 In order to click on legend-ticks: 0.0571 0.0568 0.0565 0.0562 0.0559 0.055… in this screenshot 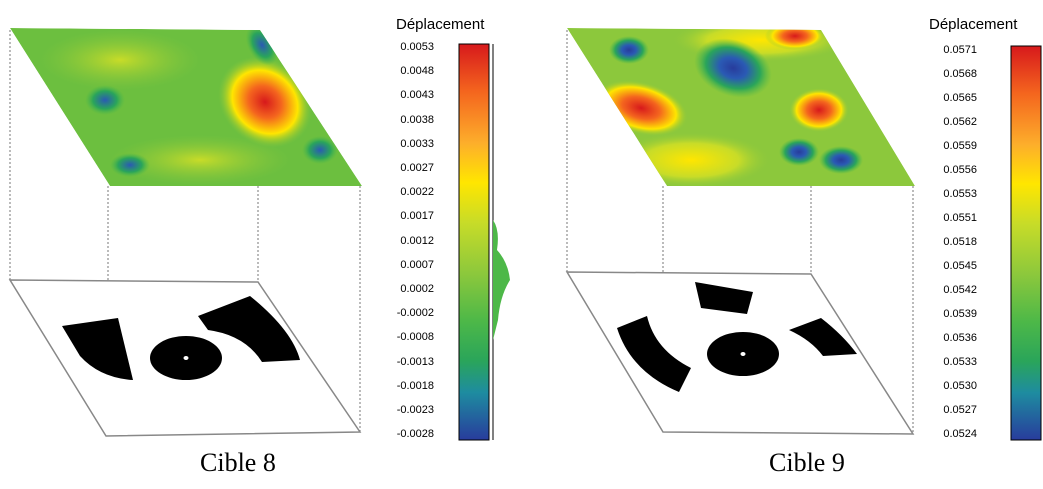, I will do `click(949, 244)`.